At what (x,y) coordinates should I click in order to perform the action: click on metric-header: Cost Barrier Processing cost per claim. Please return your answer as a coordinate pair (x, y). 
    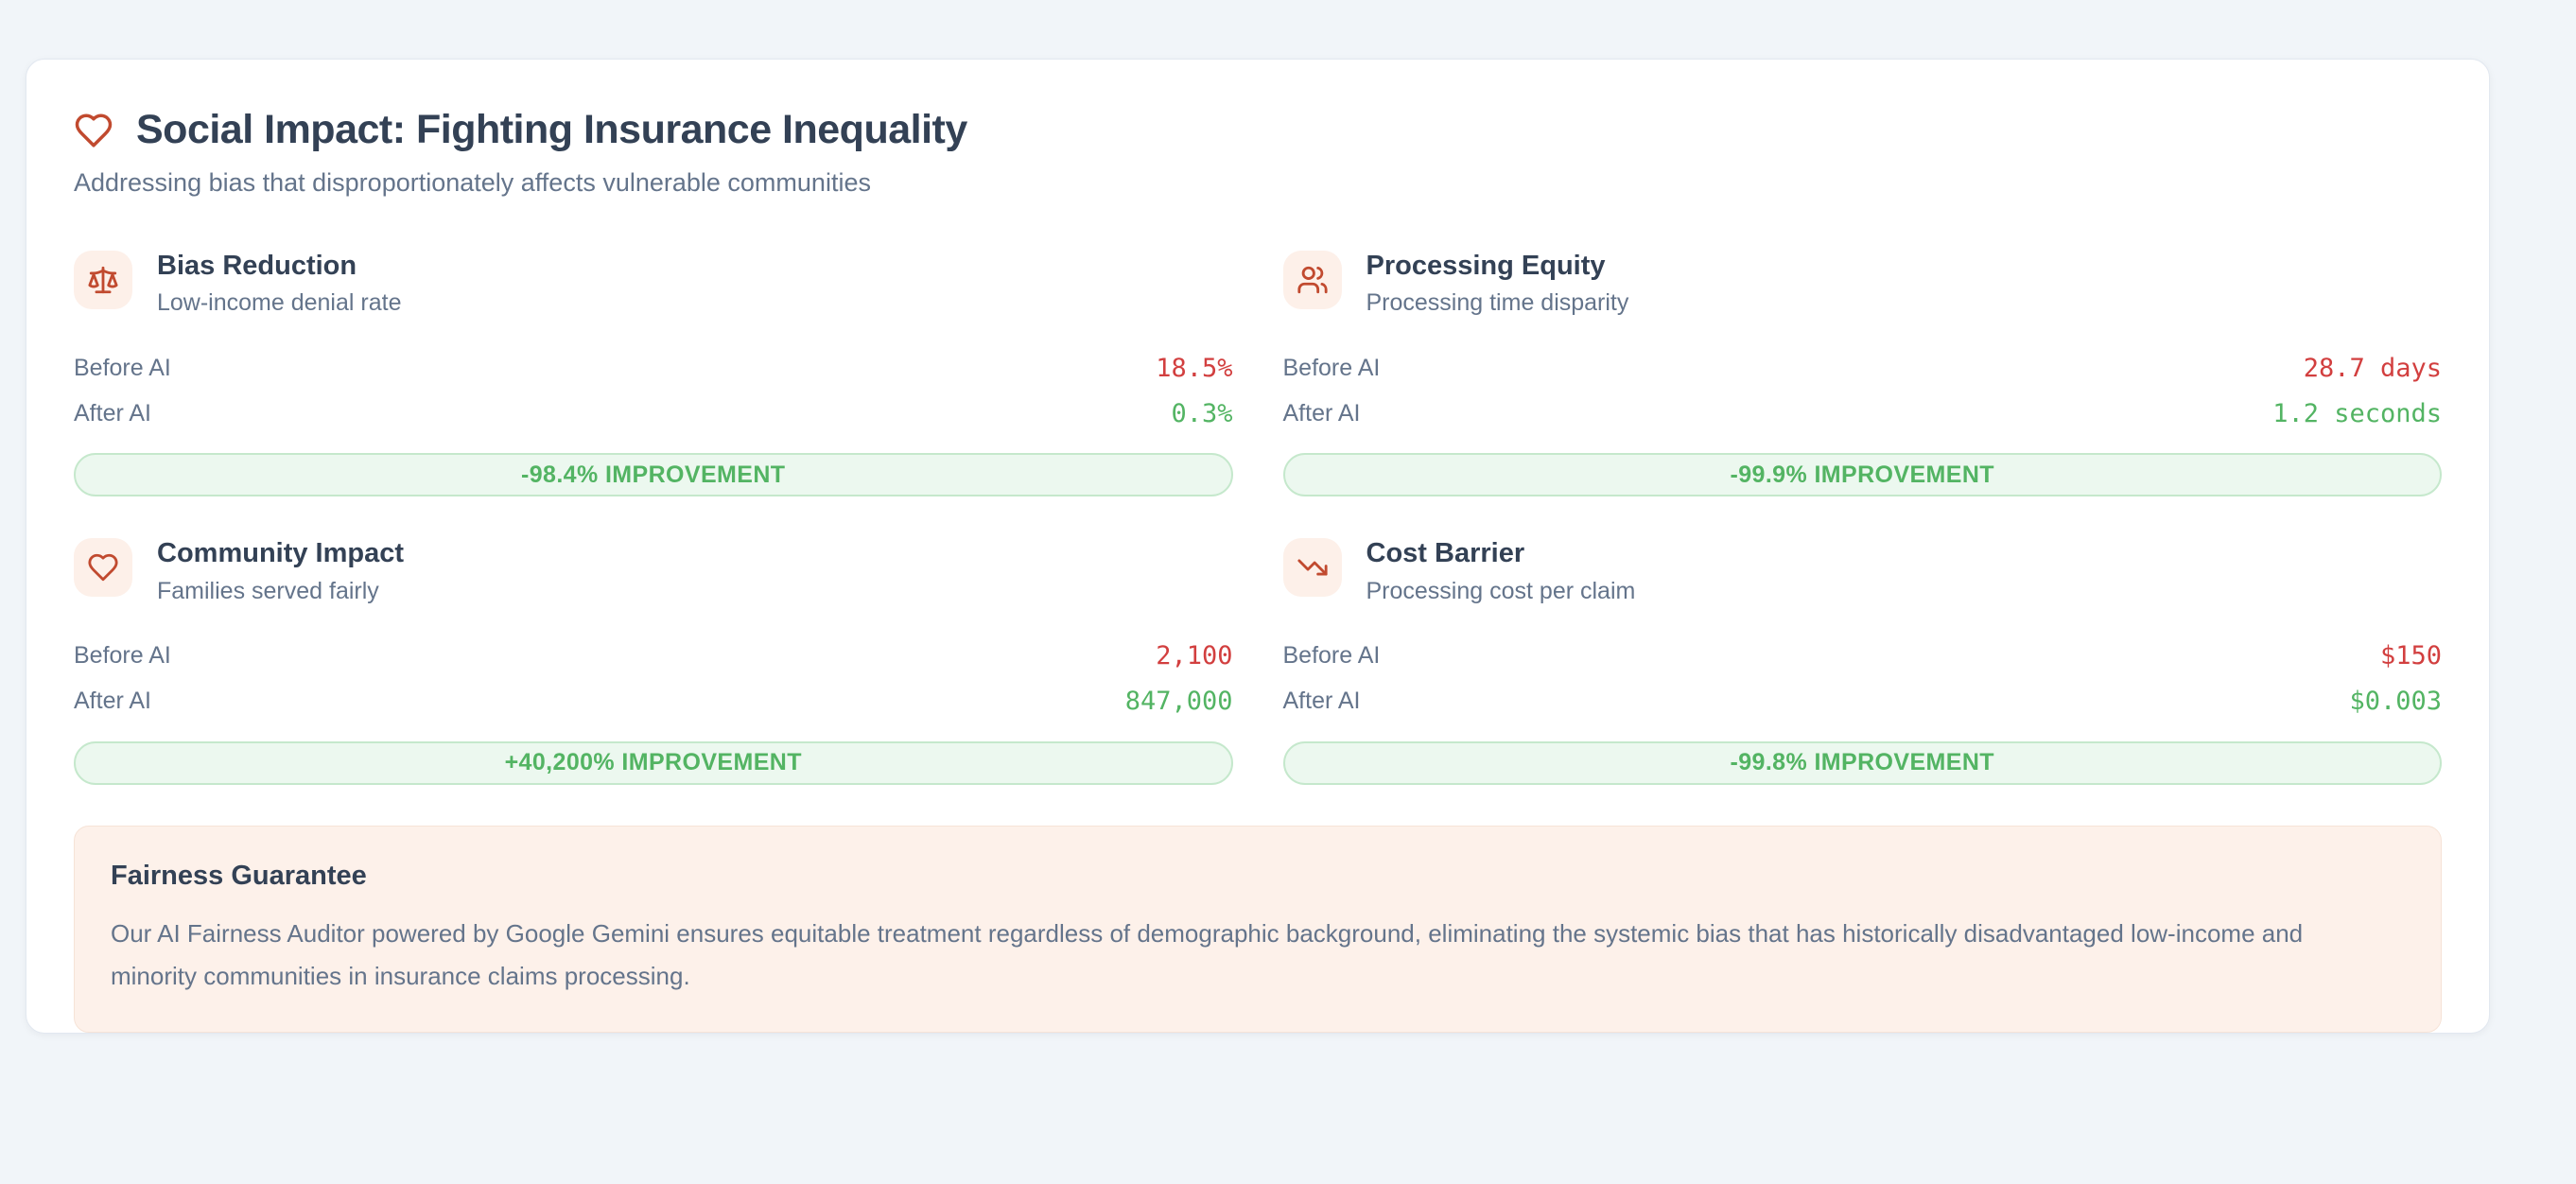
    Looking at the image, I should click on (1862, 571).